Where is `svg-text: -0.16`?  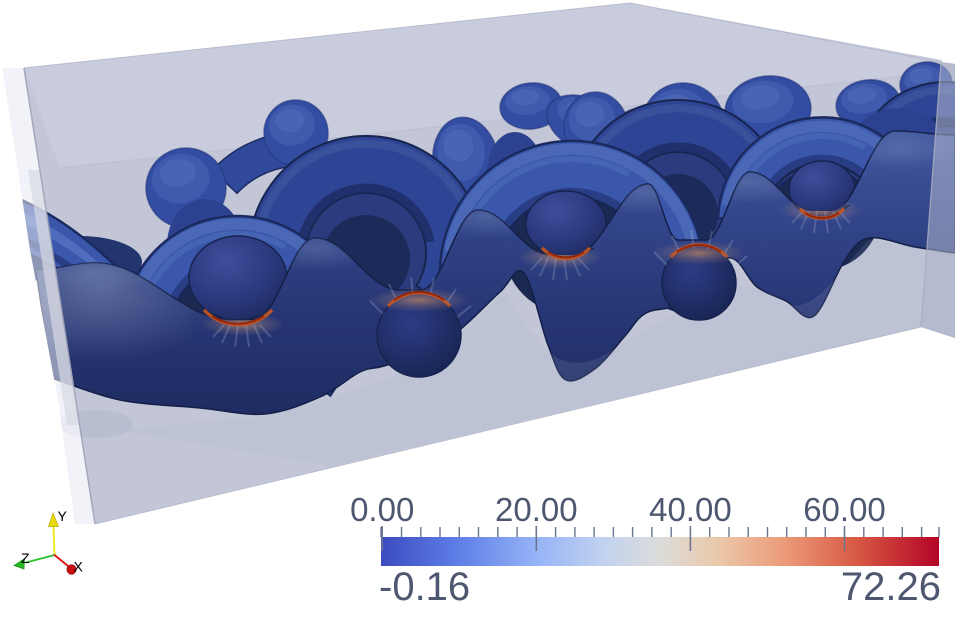
svg-text: -0.16 is located at coordinates (424, 587).